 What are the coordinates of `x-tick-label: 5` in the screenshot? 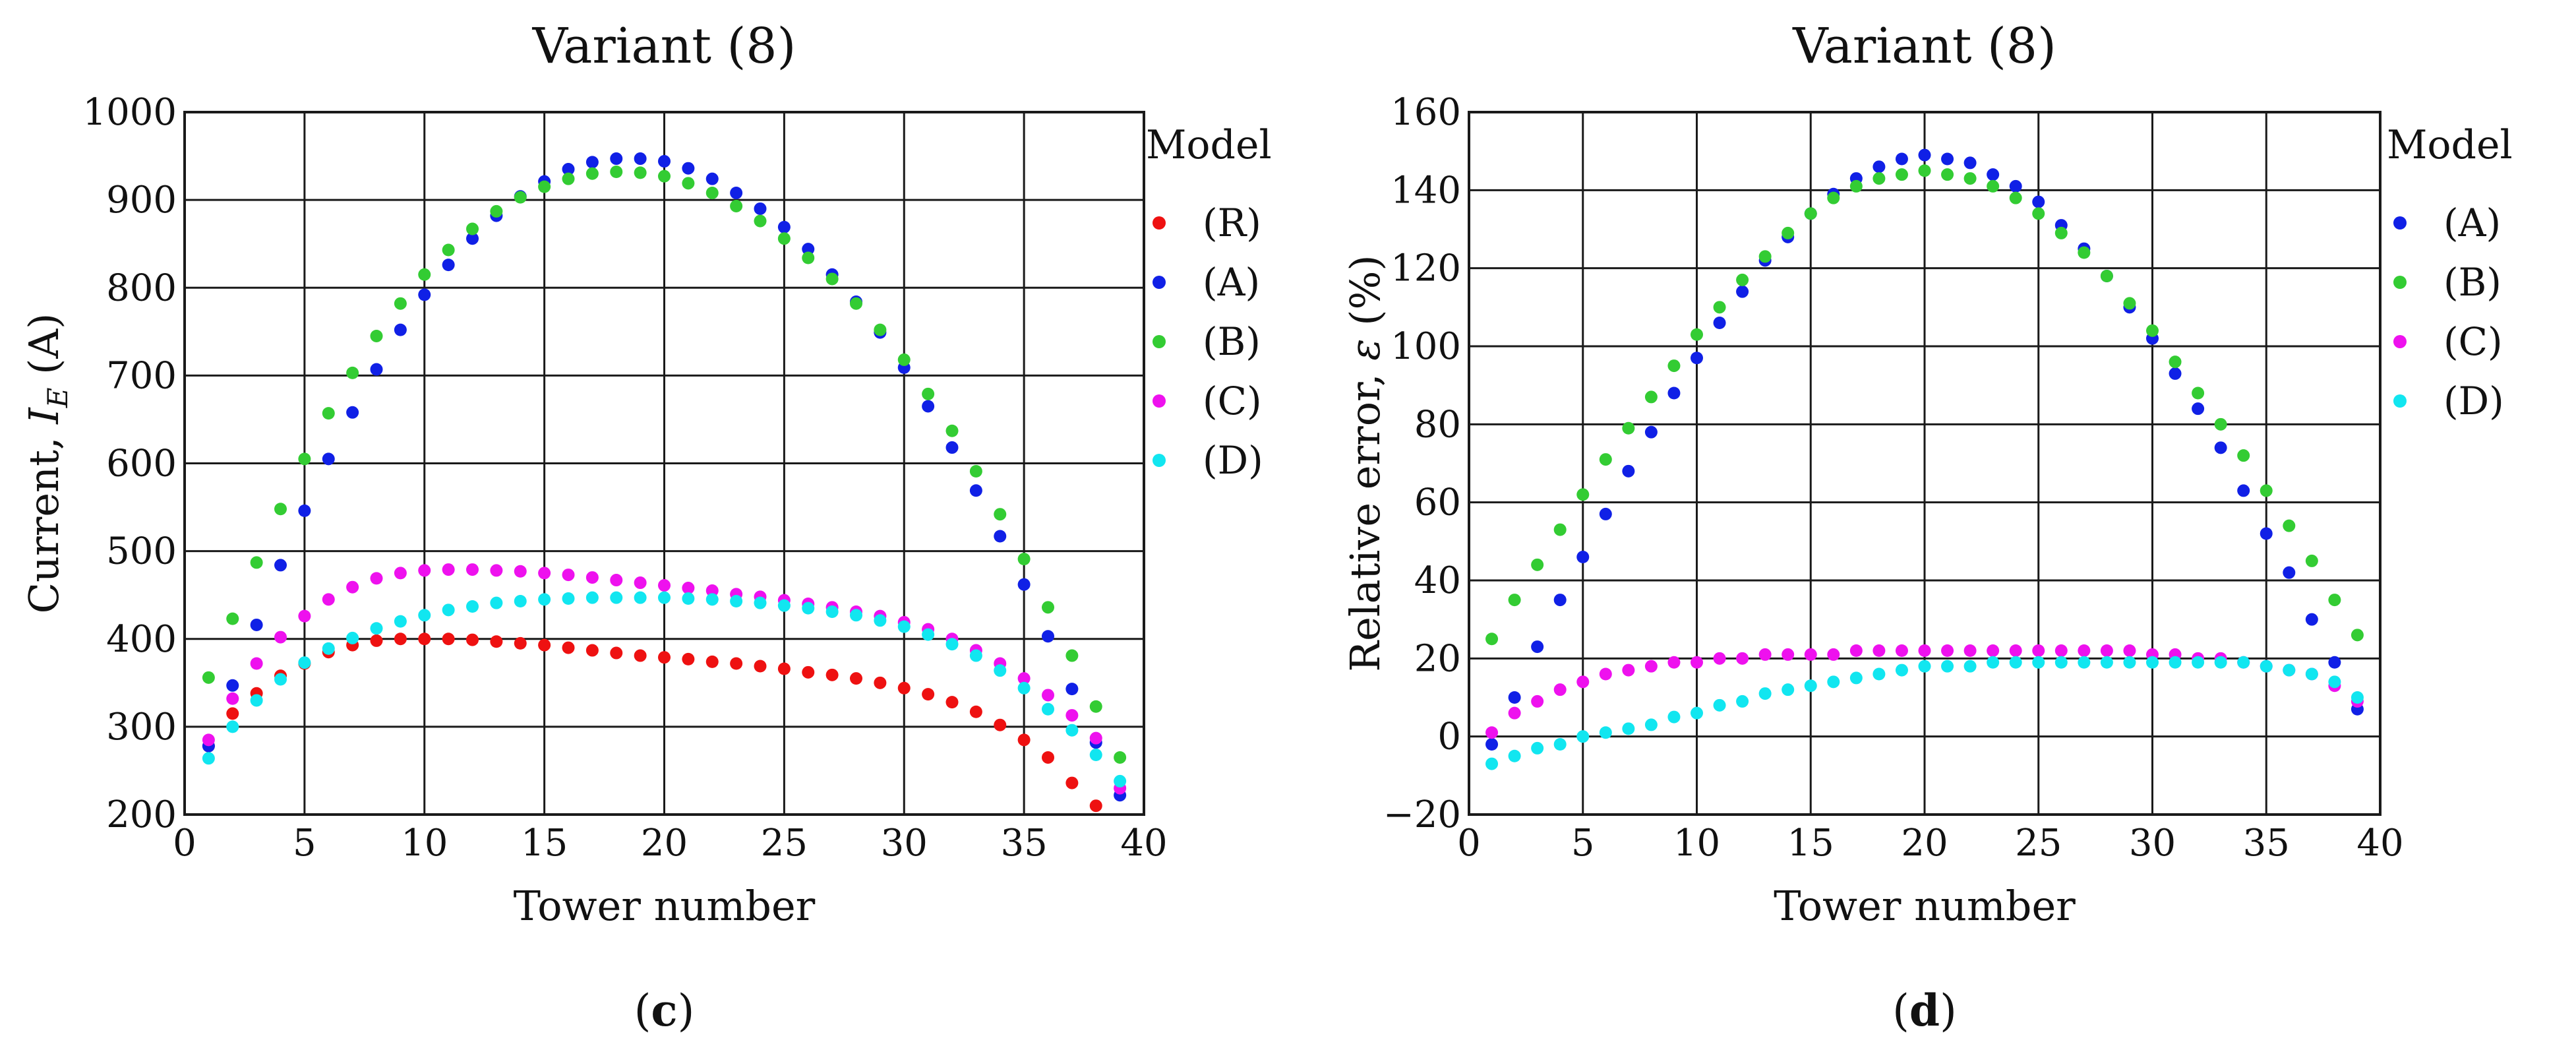 It's located at (1583, 843).